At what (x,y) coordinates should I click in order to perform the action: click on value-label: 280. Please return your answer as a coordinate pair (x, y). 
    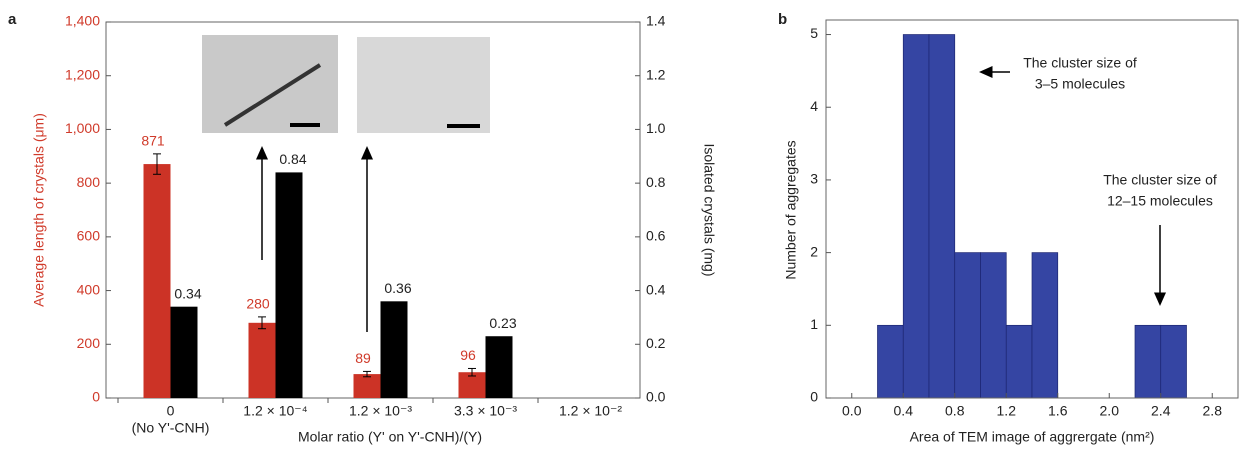
    Looking at the image, I should click on (258, 304).